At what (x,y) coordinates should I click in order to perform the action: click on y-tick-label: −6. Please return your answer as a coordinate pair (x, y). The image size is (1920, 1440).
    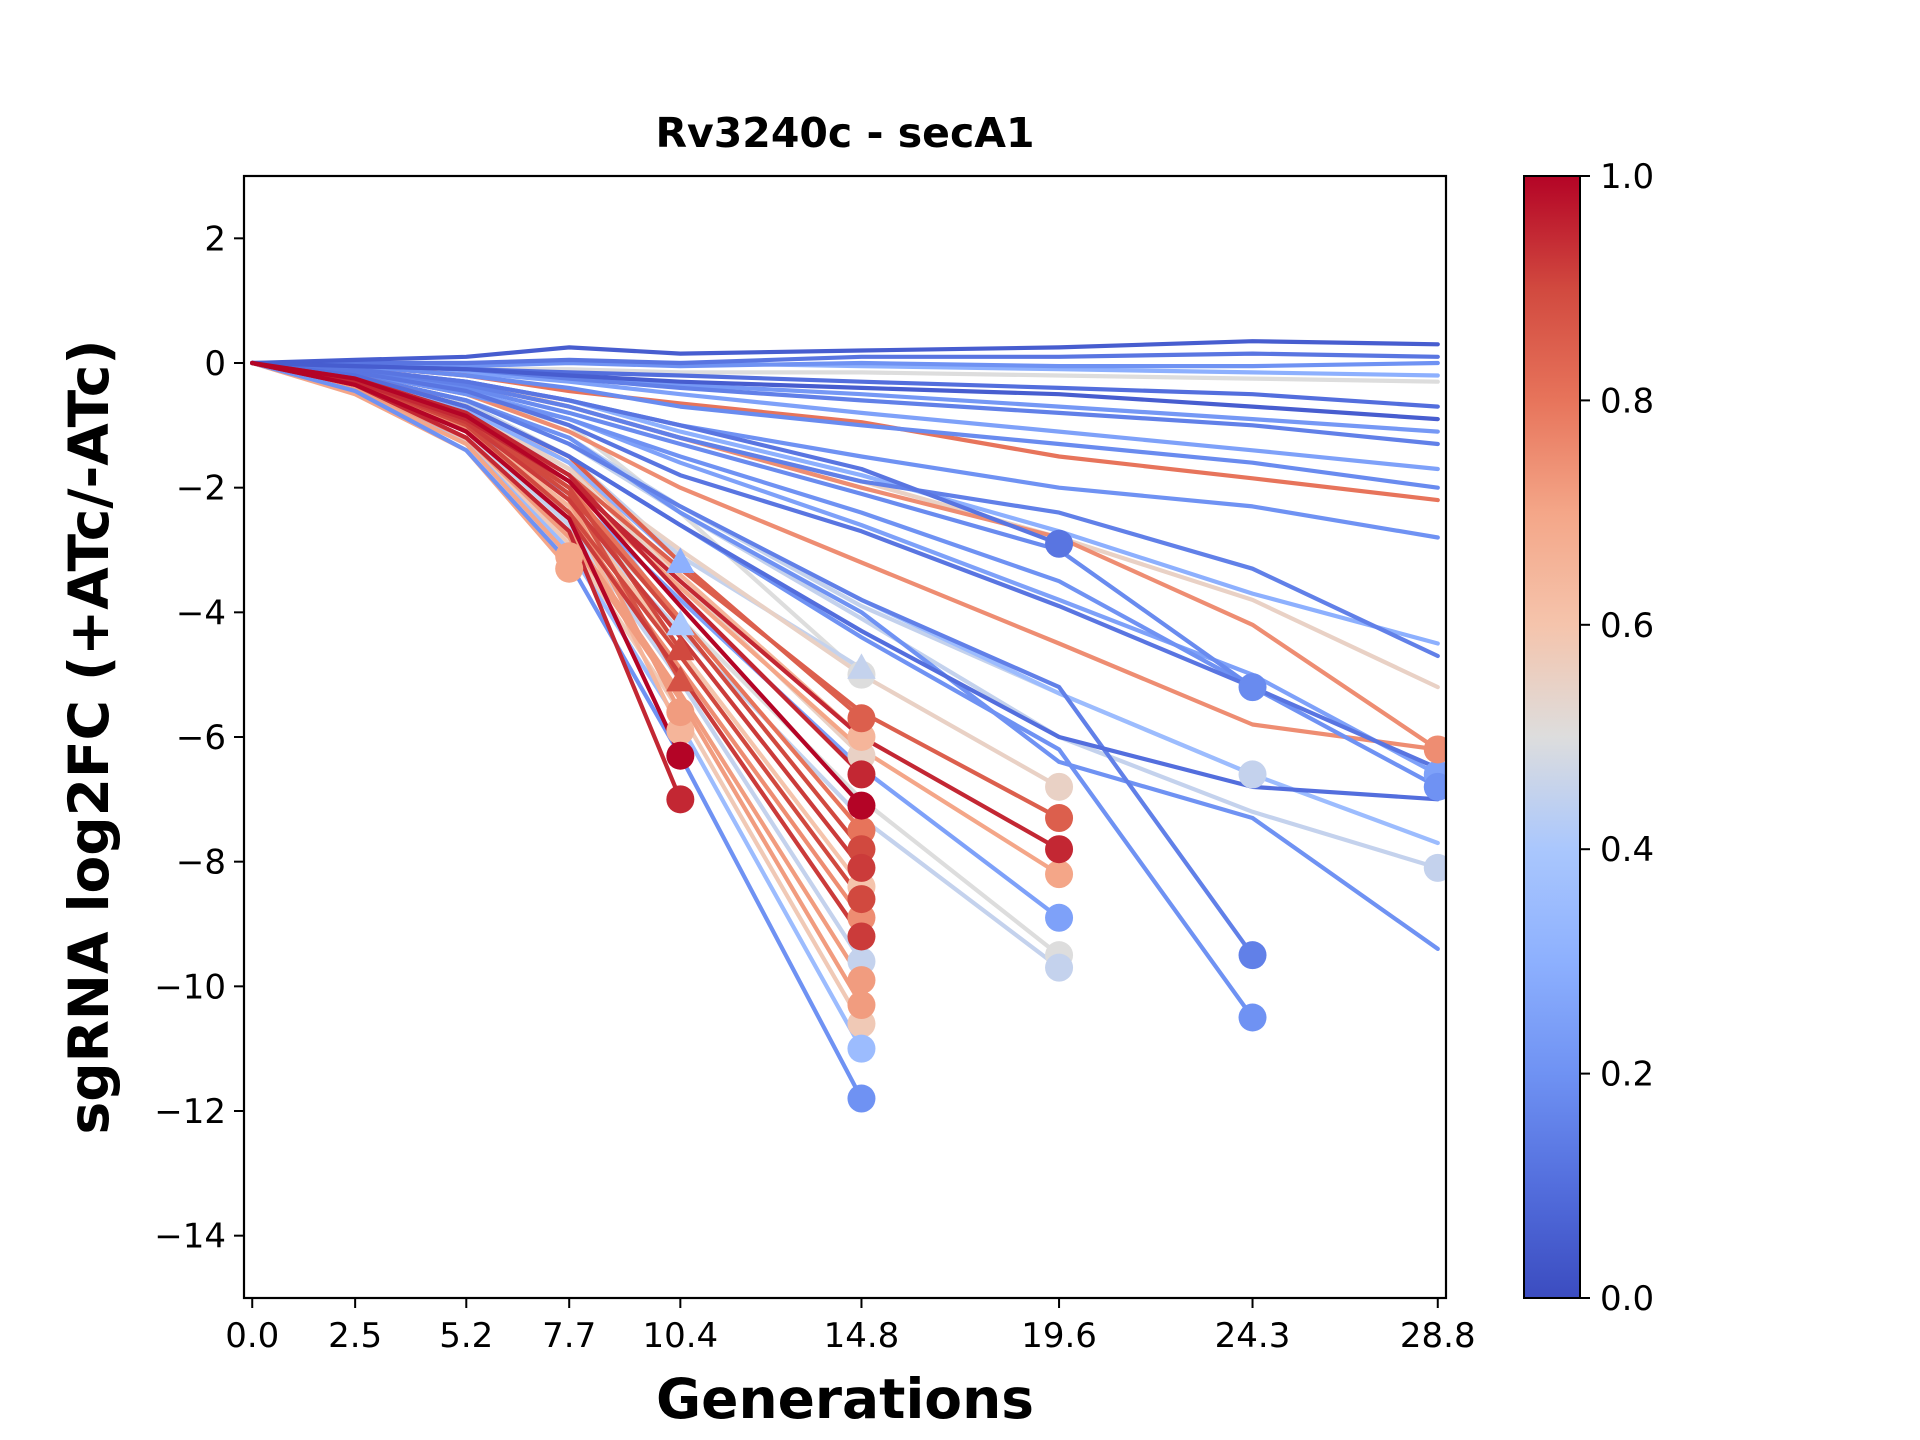
    Looking at the image, I should click on (201, 738).